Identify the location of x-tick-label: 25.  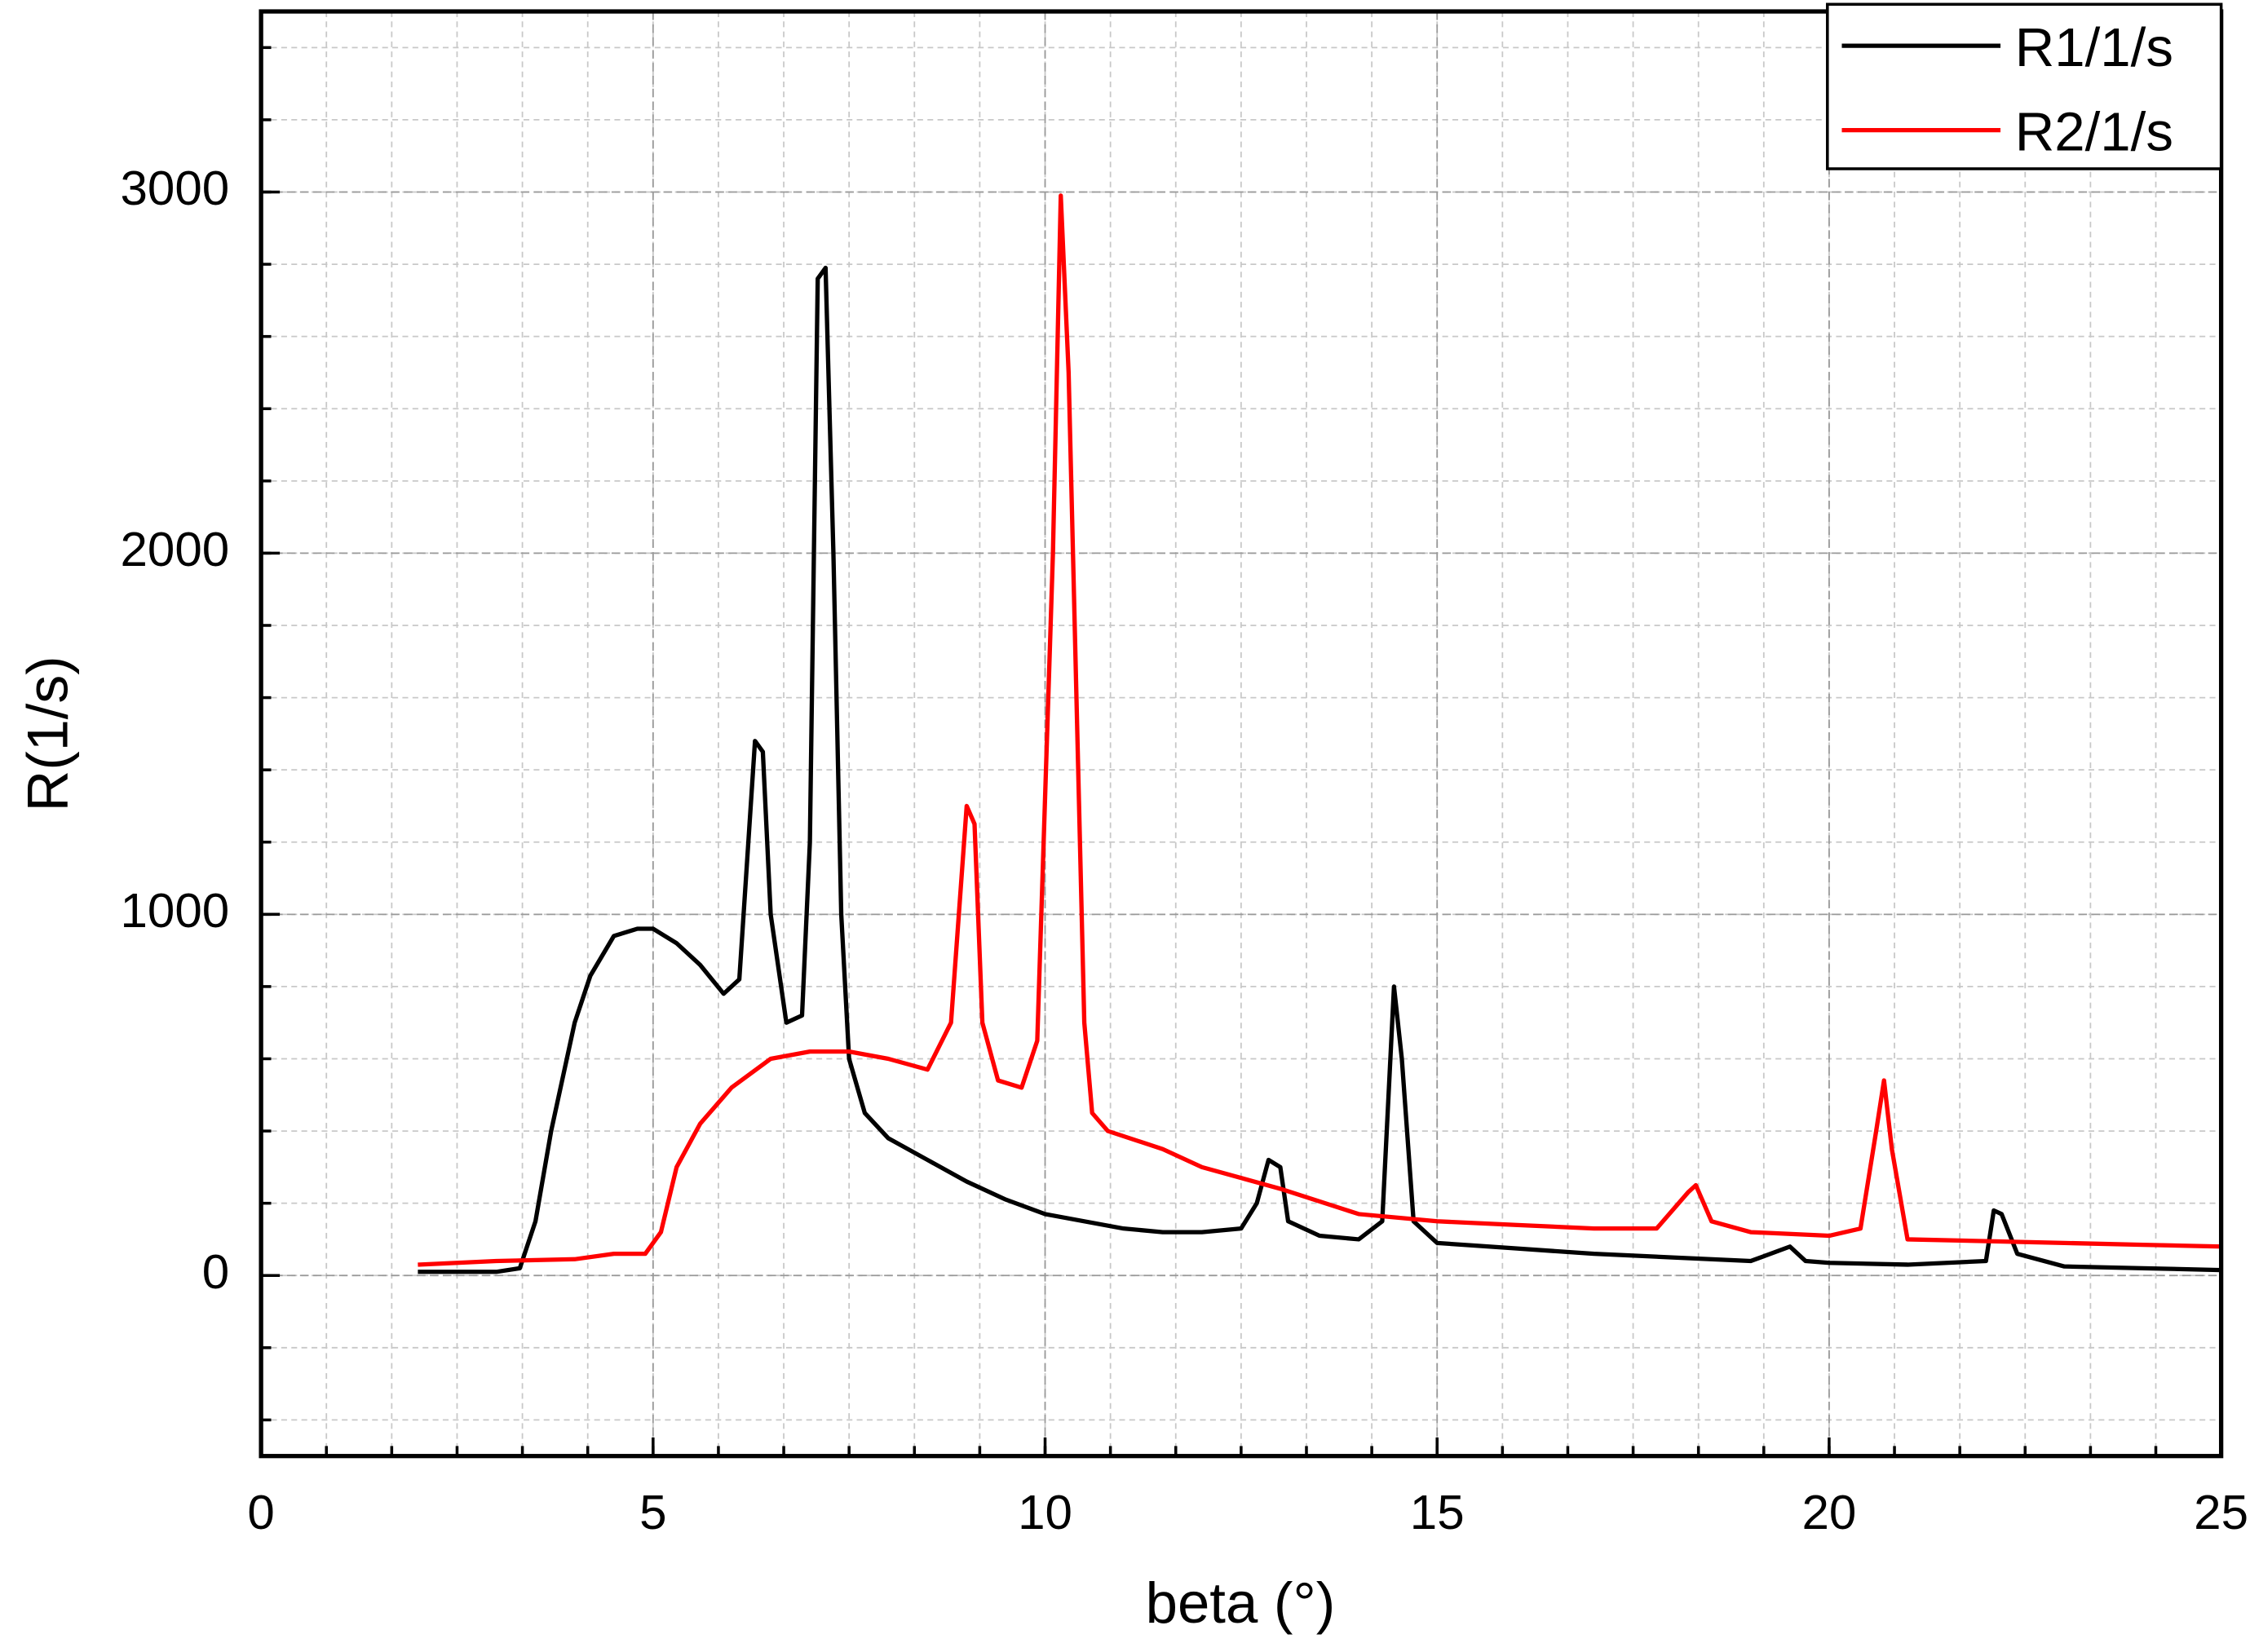
(2221, 1512).